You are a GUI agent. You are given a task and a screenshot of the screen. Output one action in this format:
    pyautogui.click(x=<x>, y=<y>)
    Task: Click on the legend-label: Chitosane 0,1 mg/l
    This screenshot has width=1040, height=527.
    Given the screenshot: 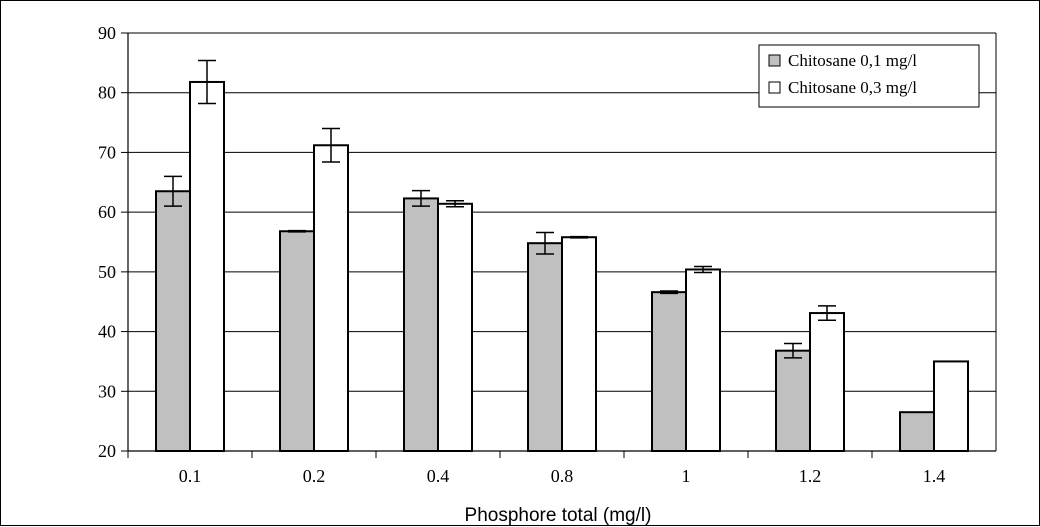 What is the action you would take?
    pyautogui.click(x=852, y=60)
    